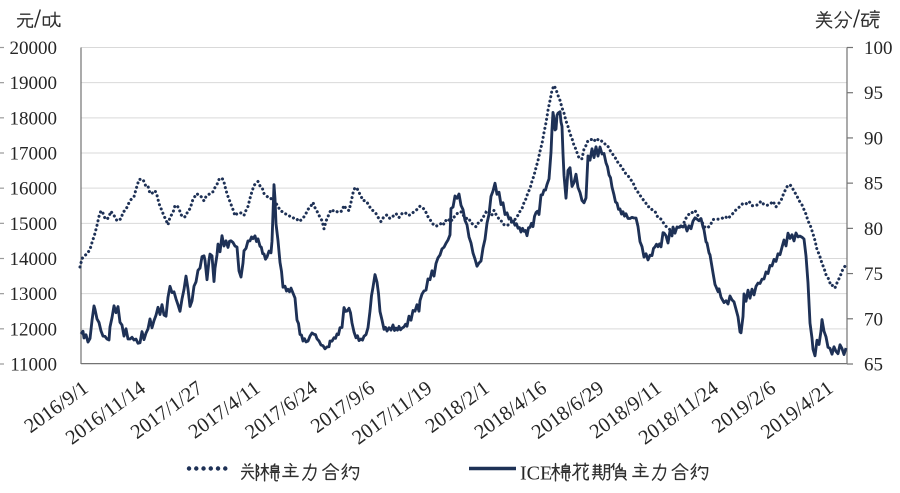 The image size is (900, 493). What do you see at coordinates (33, 365) in the screenshot?
I see `svg-text: 11000` at bounding box center [33, 365].